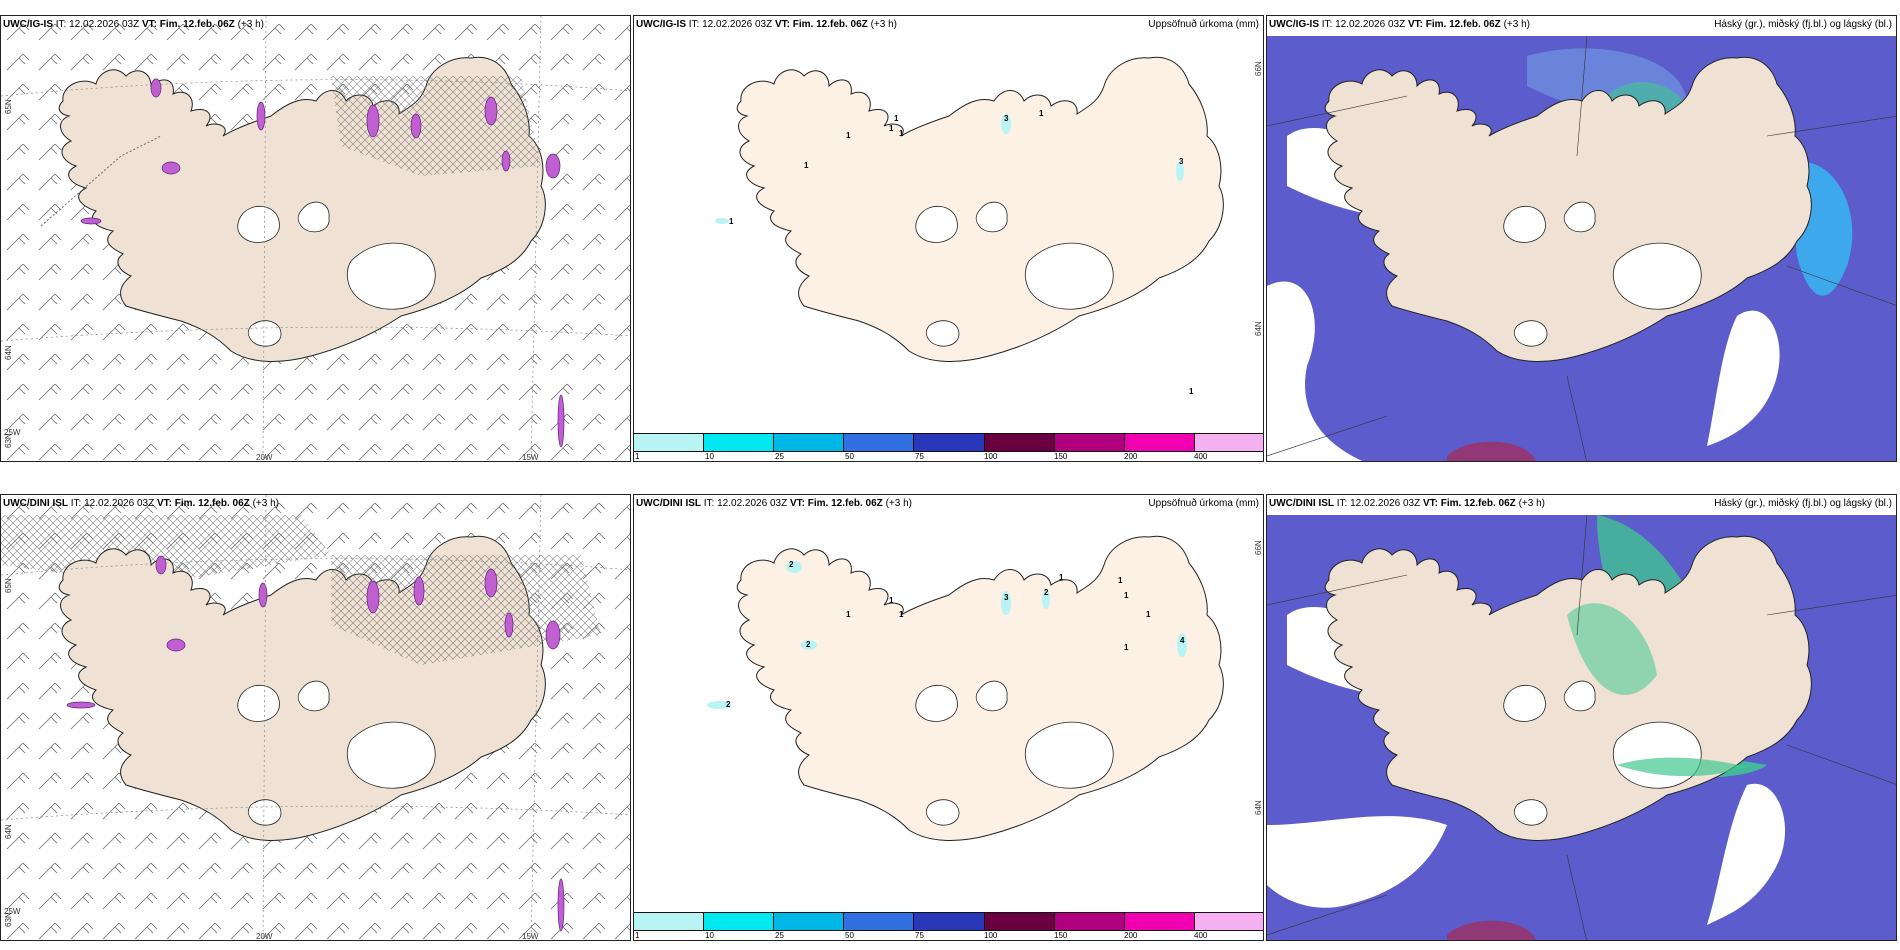  I want to click on precip-map: 1 1 1 1 3 1 3 1 1 1, so click(969, 226).